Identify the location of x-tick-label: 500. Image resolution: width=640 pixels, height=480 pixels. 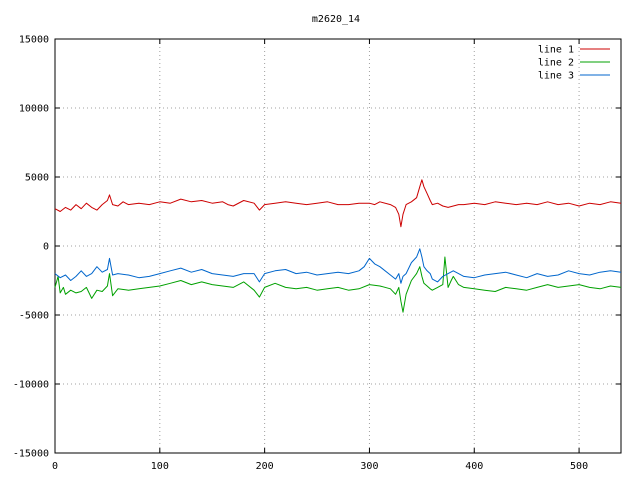
(579, 466).